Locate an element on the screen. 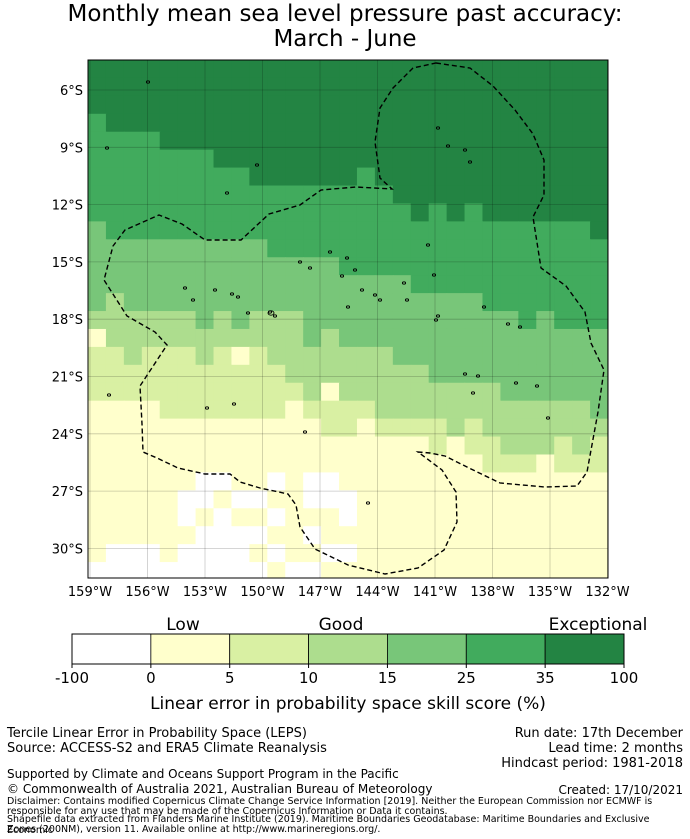  colorbar-tick-label: 100 is located at coordinates (624, 678).